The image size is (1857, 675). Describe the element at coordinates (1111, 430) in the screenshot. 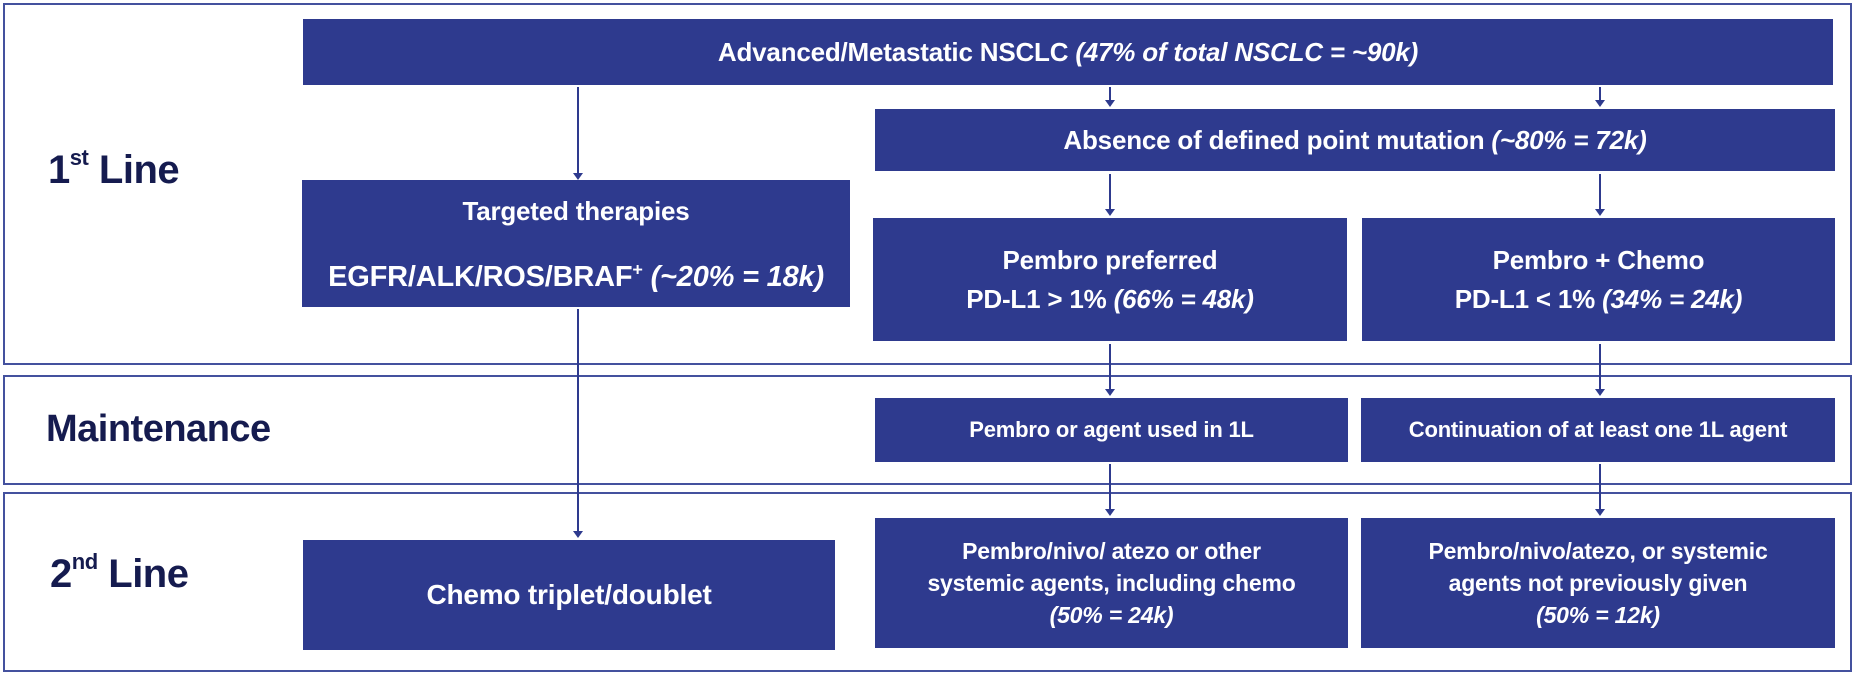

I see `maintenance-pembro-box: Pembro or agent used in 1L` at that location.